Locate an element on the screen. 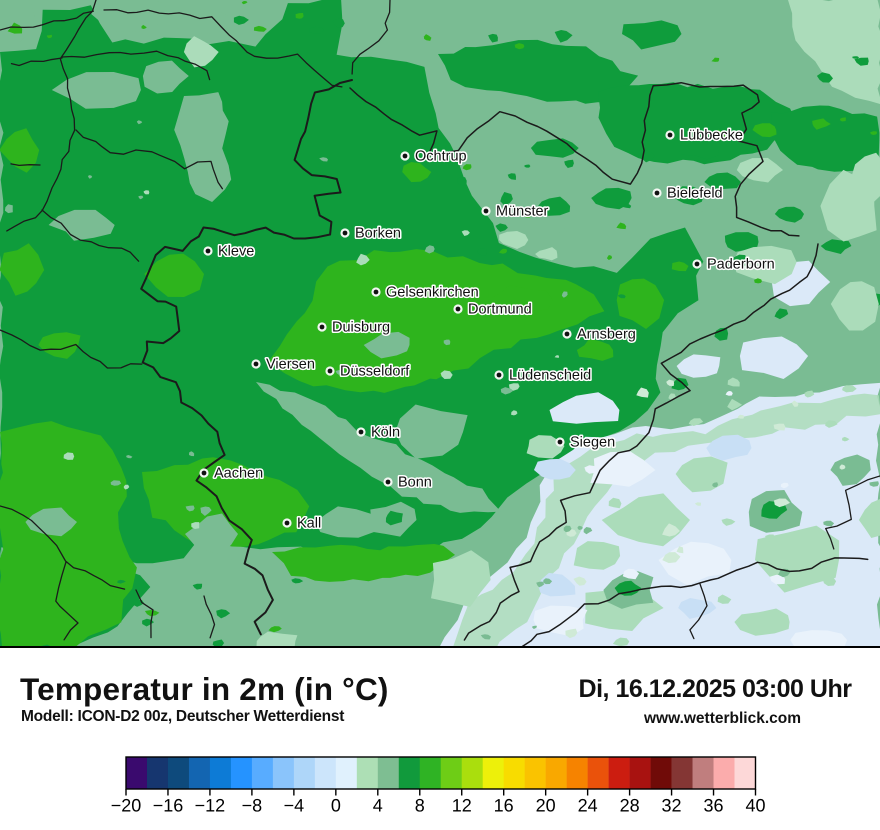 This screenshot has width=880, height=830. svg-text: Lübbecke is located at coordinates (711, 136).